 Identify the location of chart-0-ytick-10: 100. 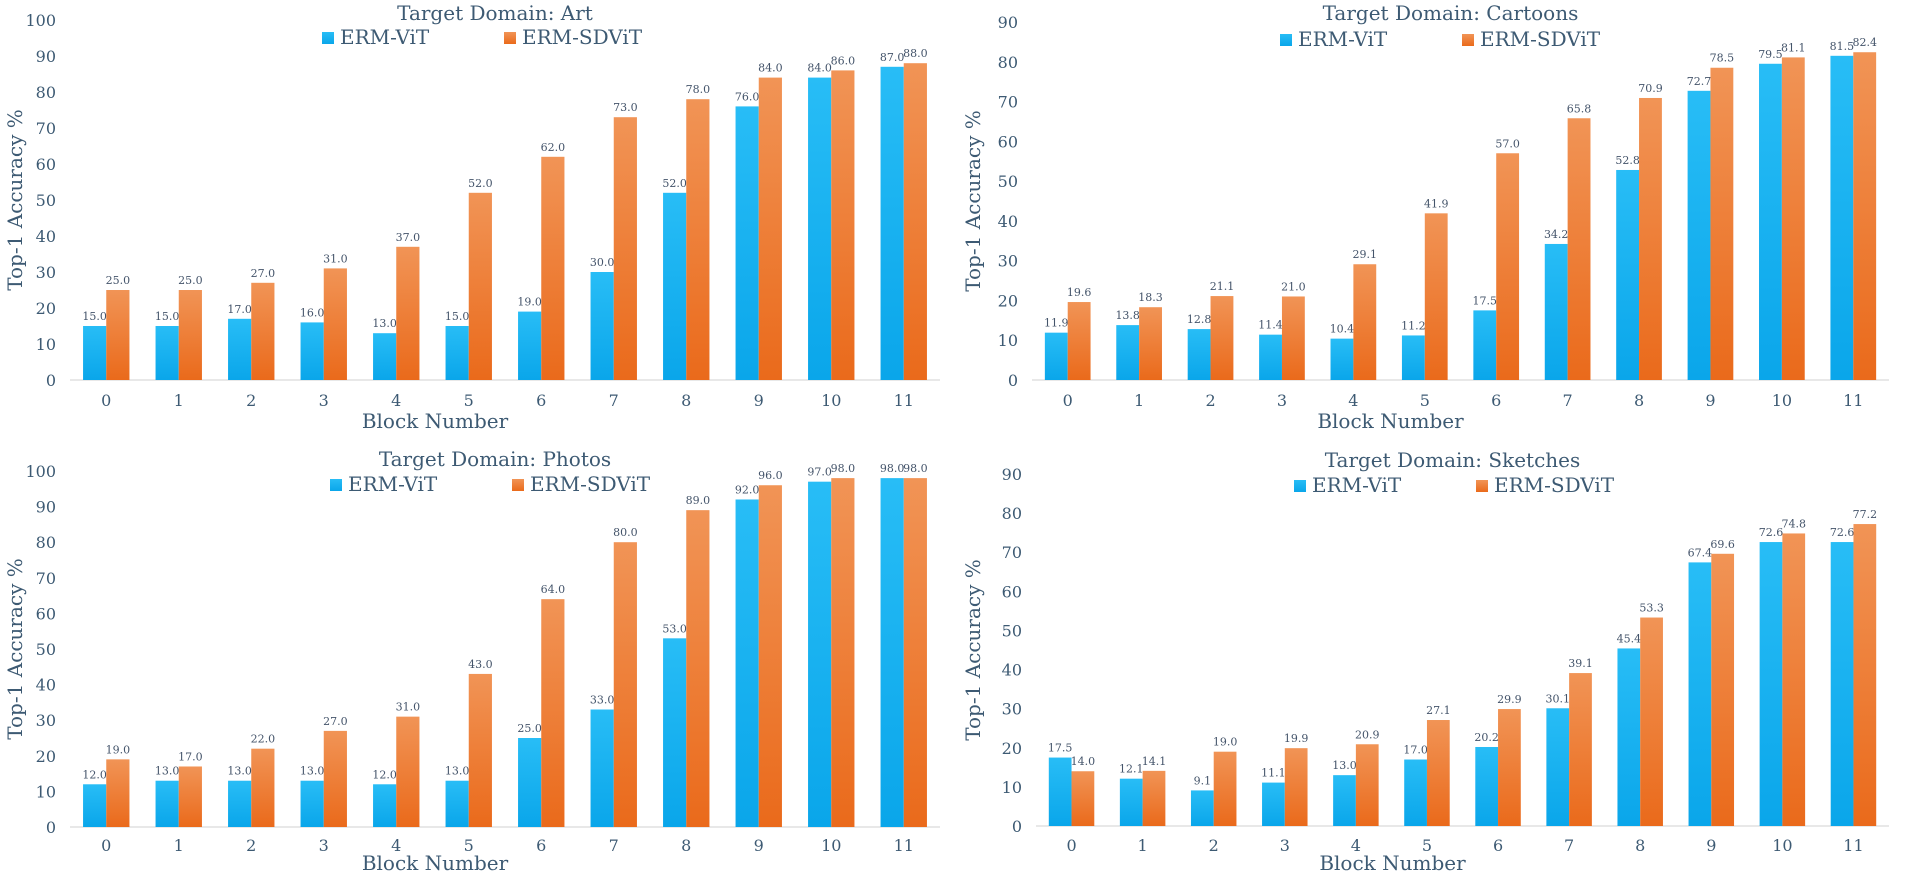
(40, 20).